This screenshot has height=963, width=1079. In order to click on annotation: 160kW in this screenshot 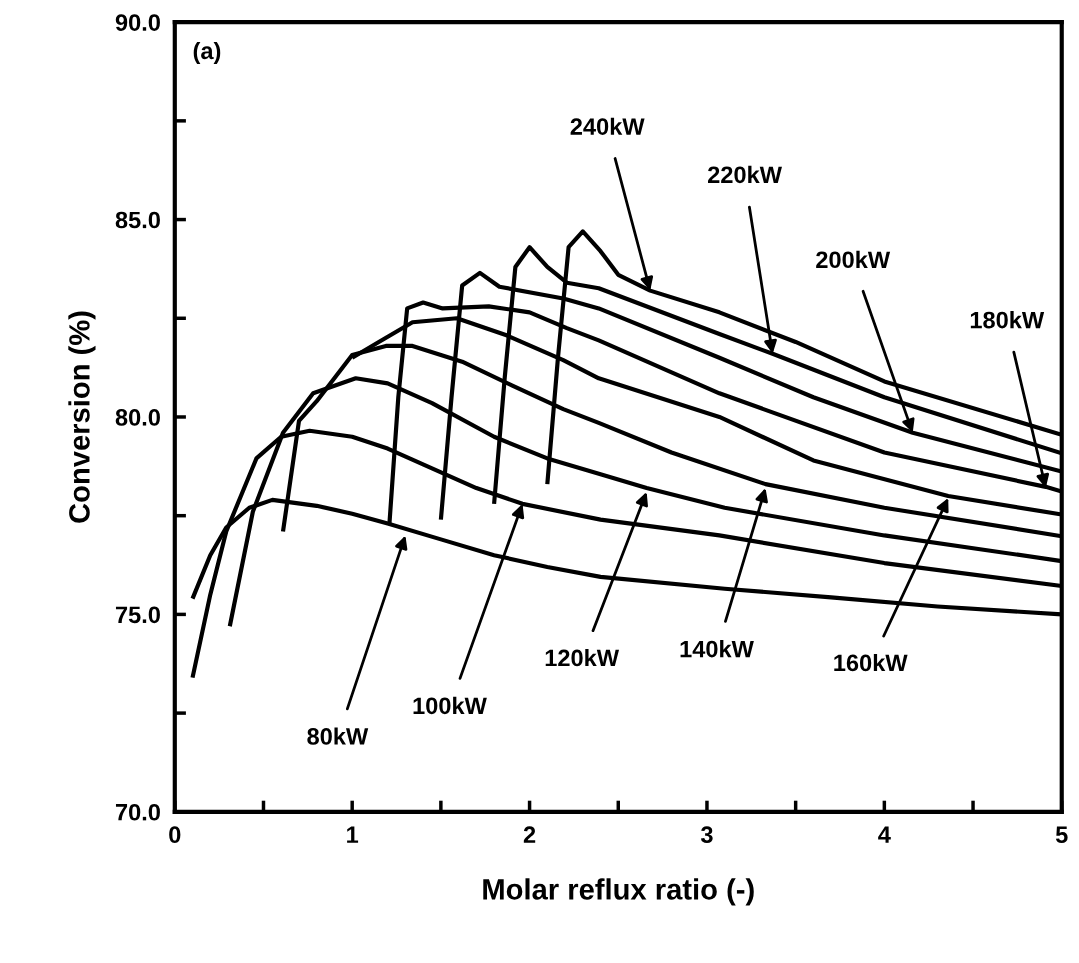, I will do `click(871, 662)`.